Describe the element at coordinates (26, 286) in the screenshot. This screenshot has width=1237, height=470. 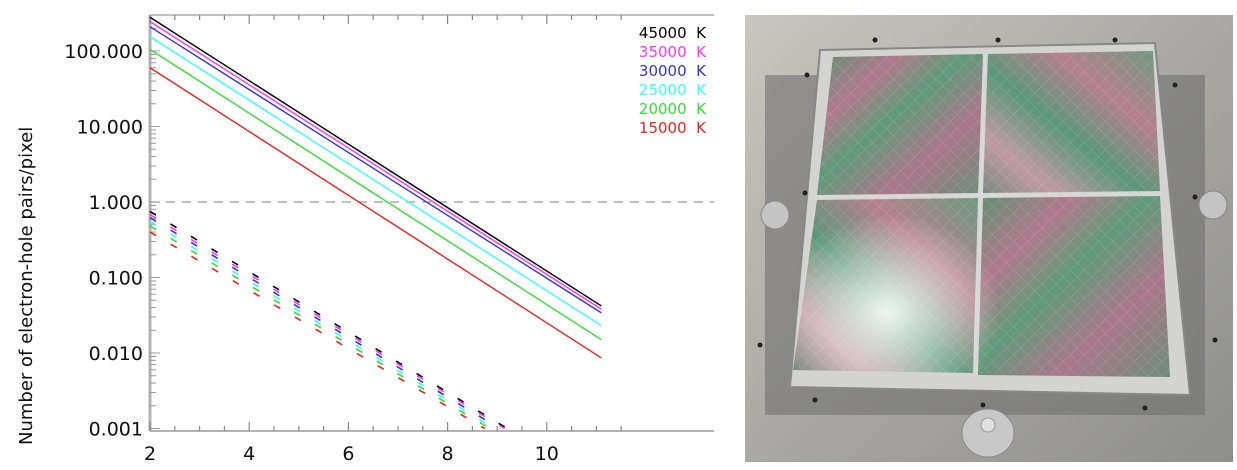
I see `y-axis-label: Number of electron-hole pairs/pixel` at that location.